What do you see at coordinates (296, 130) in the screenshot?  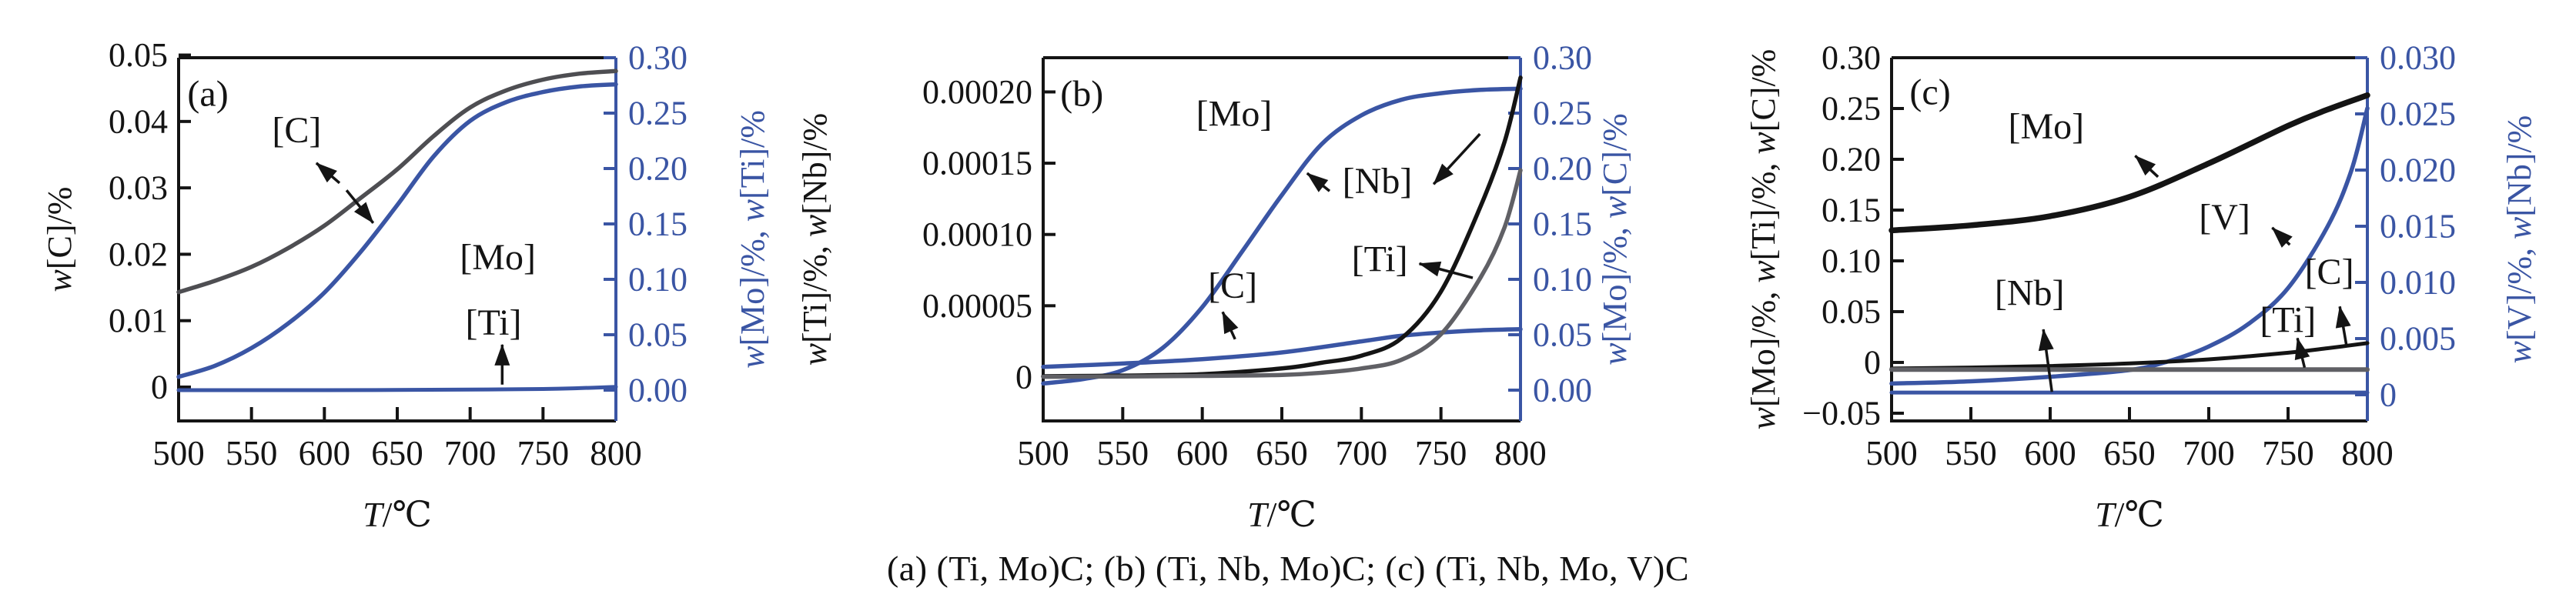 I see `annotation-c-a: [C]` at bounding box center [296, 130].